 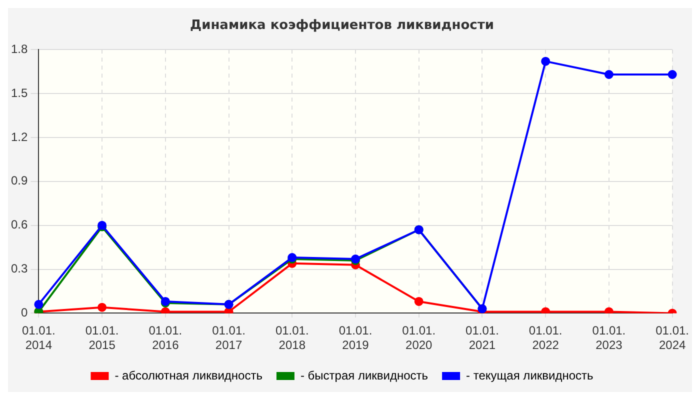 I want to click on x-tick-label: 01.01. 2019, so click(x=355, y=338).